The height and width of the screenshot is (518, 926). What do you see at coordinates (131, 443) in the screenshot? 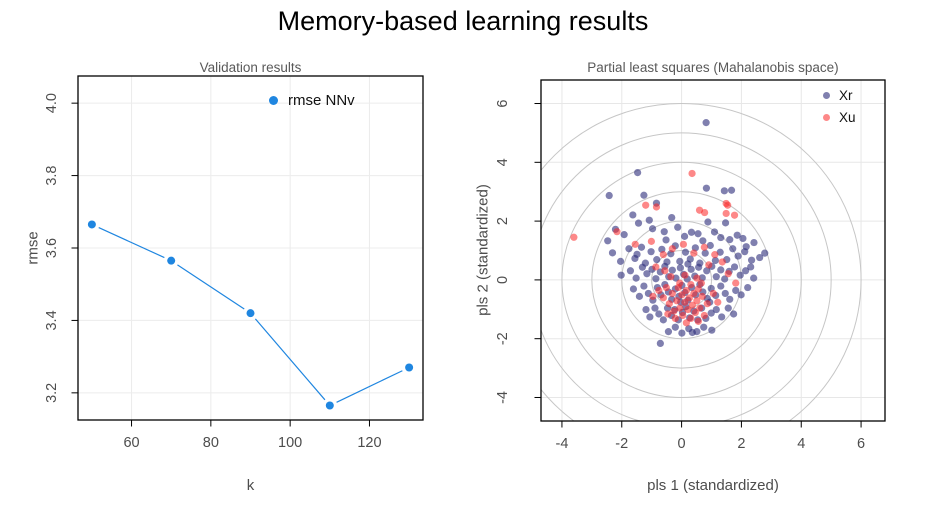
I see `svg-text: 60` at bounding box center [131, 443].